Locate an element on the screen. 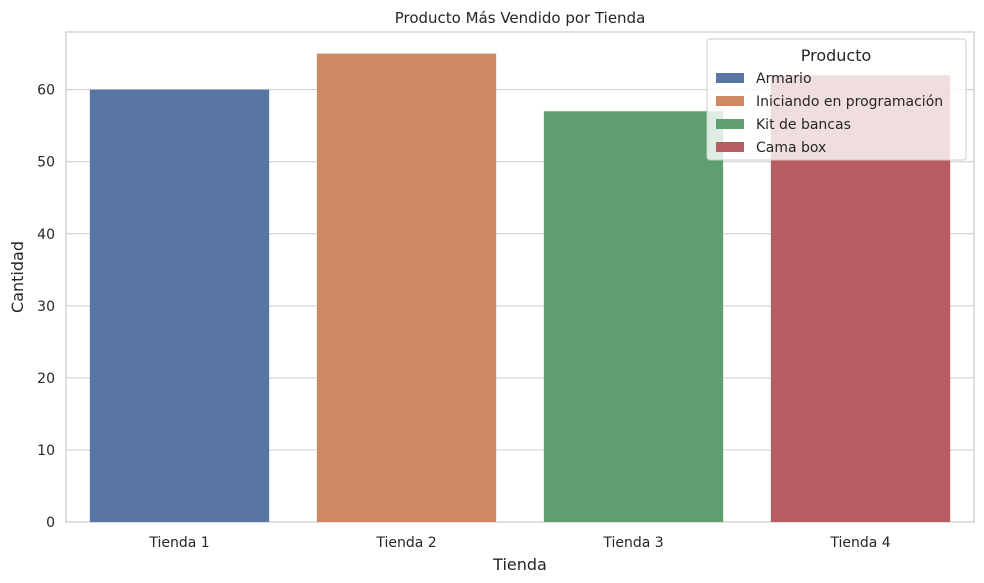 Image resolution: width=984 pixels, height=583 pixels. legend-label: Iniciando en programación is located at coordinates (849, 102).